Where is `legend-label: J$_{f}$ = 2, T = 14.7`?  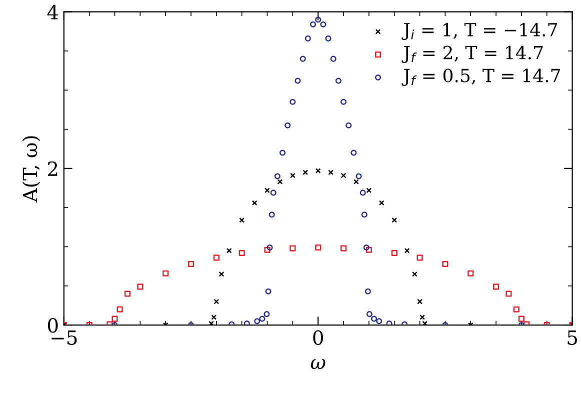 legend-label: J$_{f}$ = 2, T = 14.7 is located at coordinates (472, 54).